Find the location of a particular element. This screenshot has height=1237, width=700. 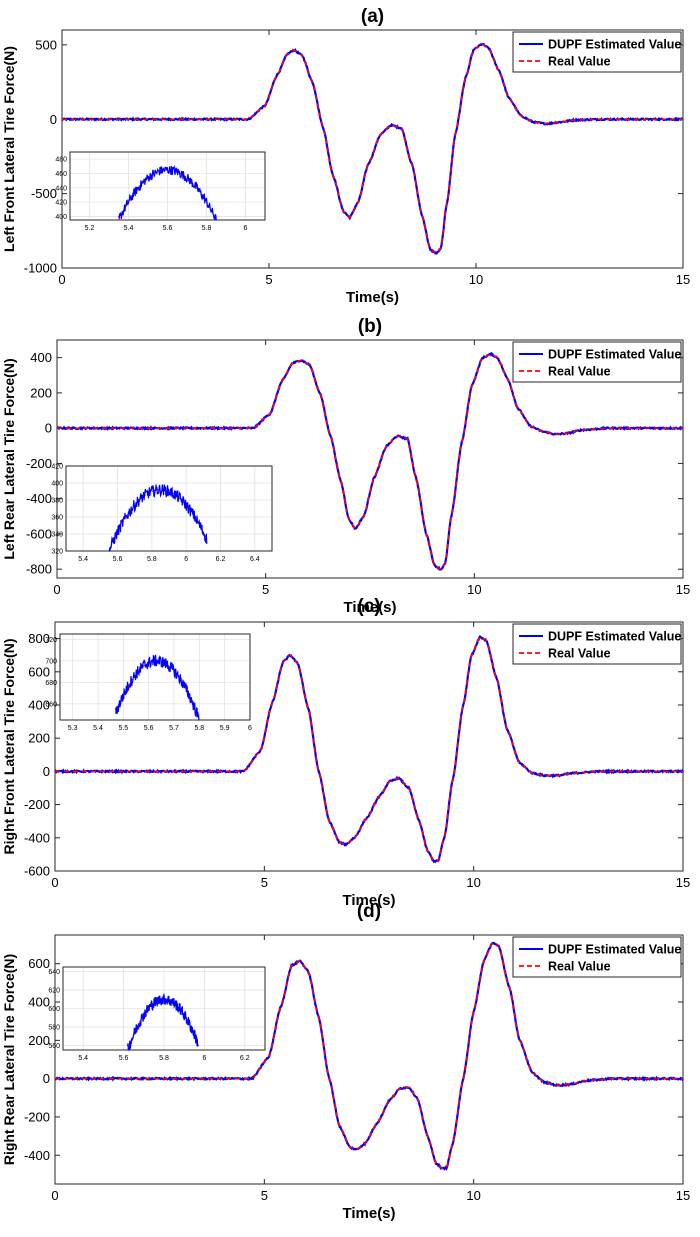

y-tick-label: 800 is located at coordinates (39, 638).